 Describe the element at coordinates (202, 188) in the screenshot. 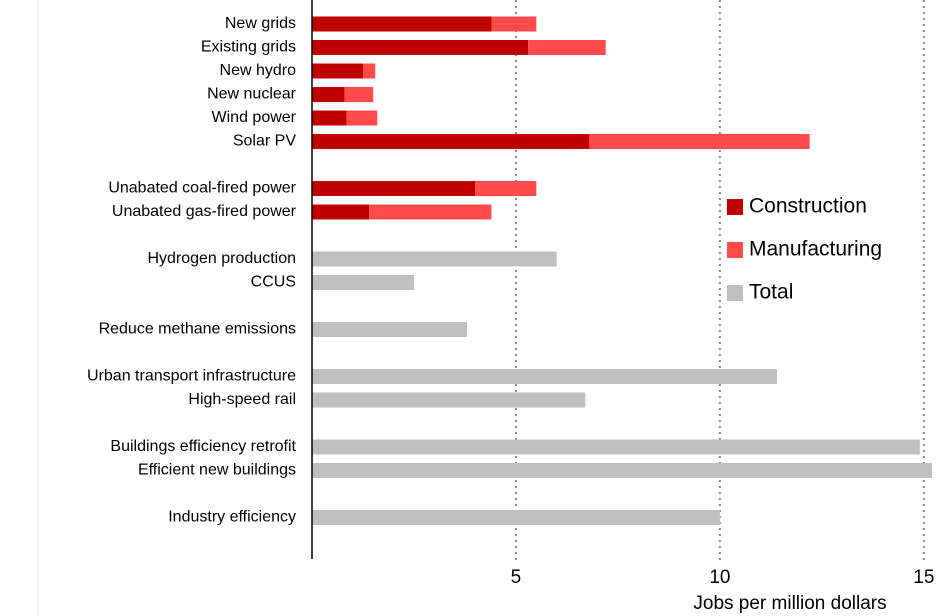

I see `y-tick-label: Unabated coal-fired power` at that location.